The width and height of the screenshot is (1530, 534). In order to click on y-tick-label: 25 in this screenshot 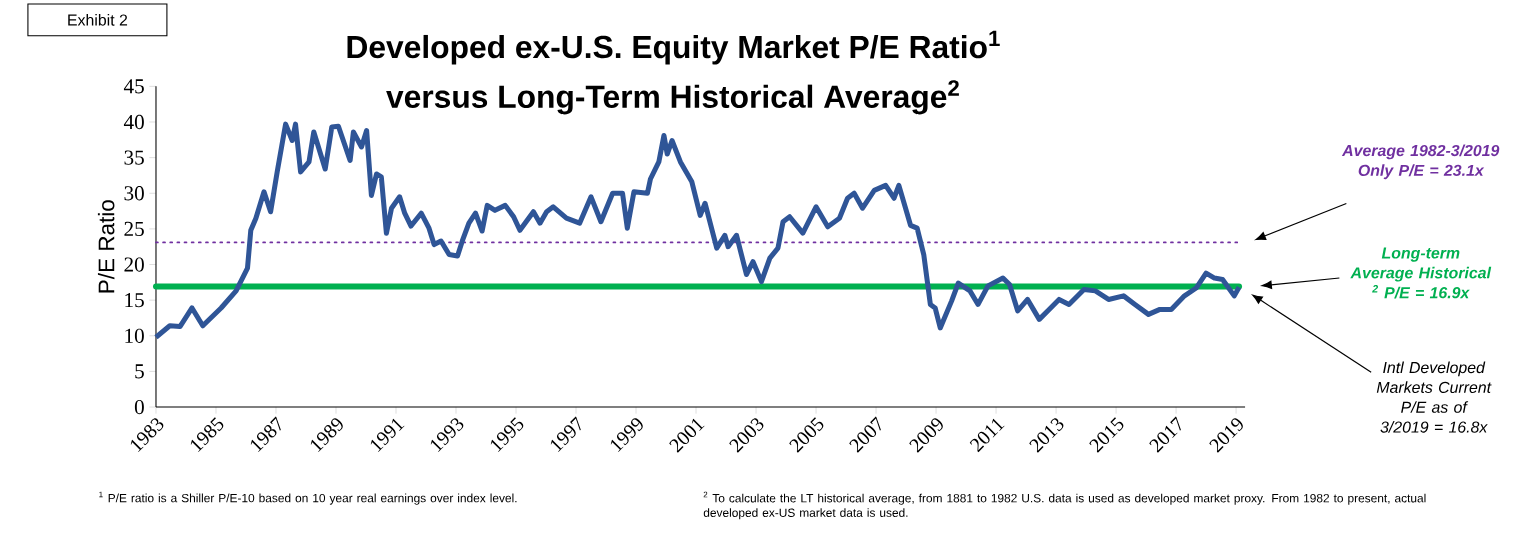, I will do `click(134, 228)`.